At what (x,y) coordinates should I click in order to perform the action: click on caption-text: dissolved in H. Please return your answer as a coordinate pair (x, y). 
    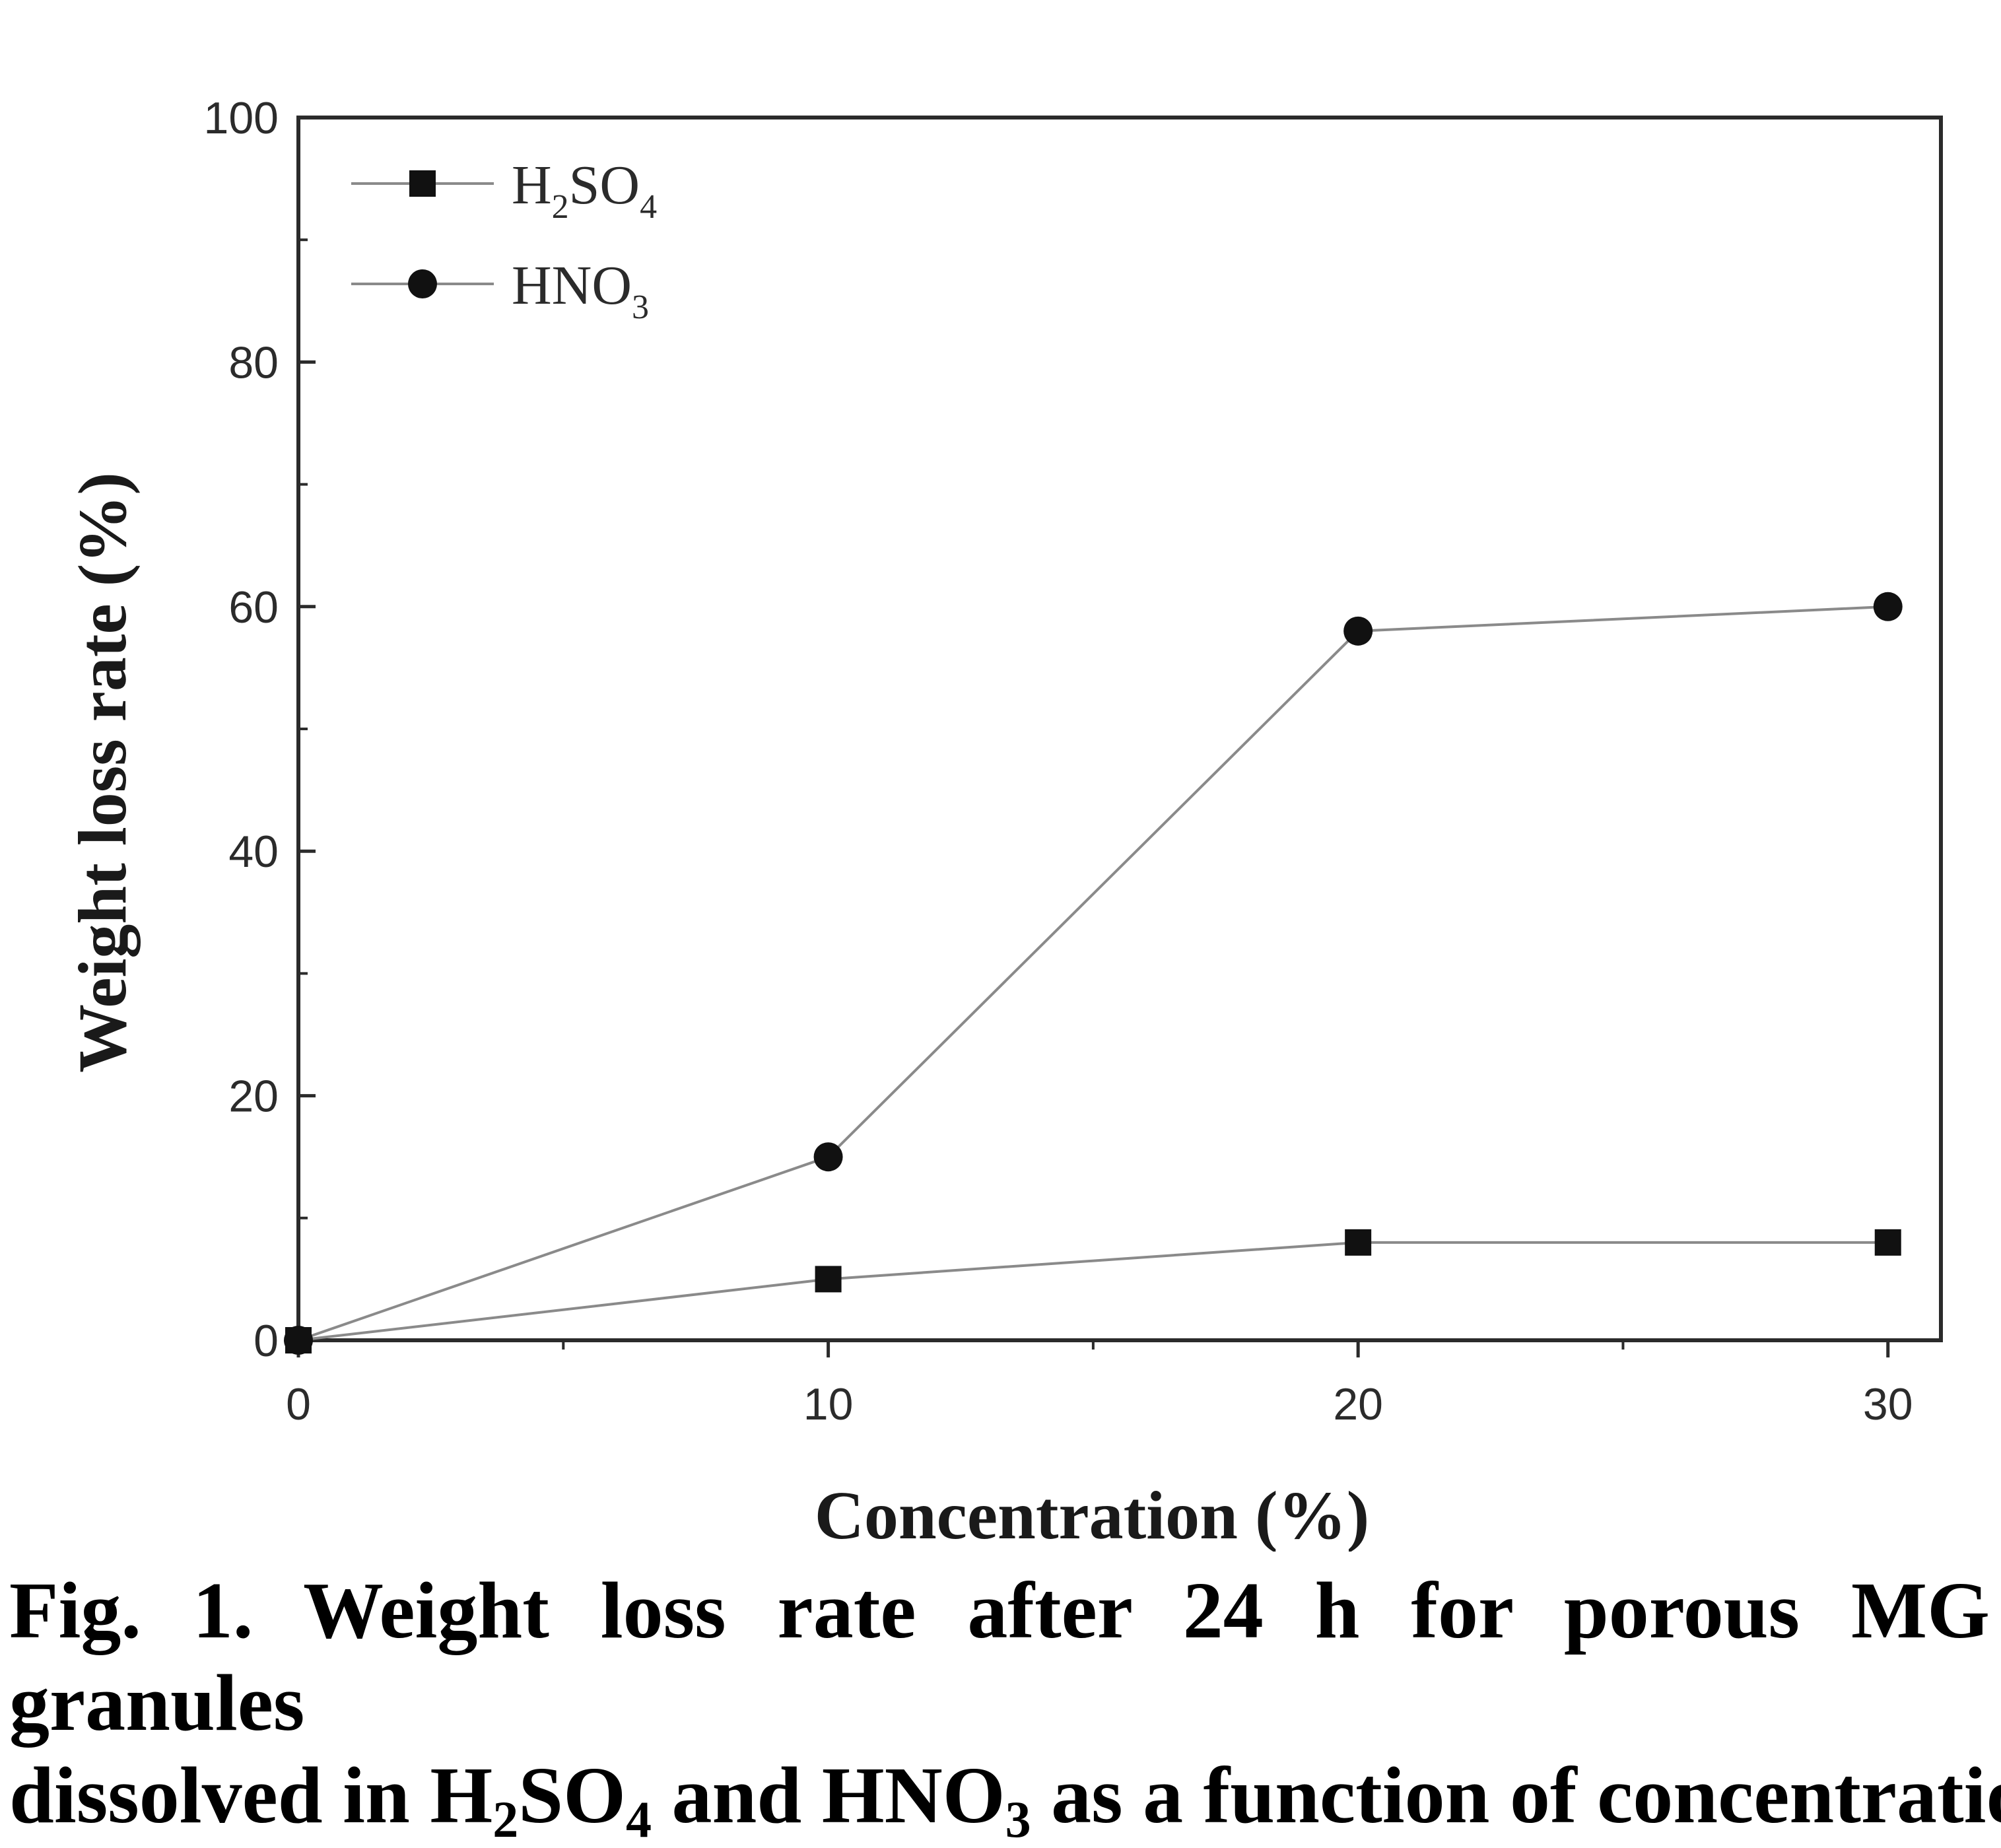
    Looking at the image, I should click on (251, 1795).